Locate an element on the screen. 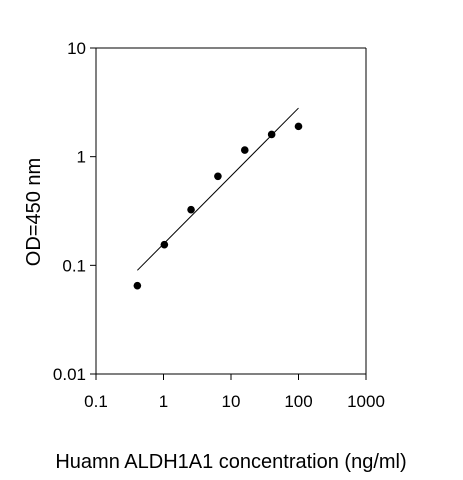 The height and width of the screenshot is (480, 463). x-tick-label: 1000 is located at coordinates (366, 401).